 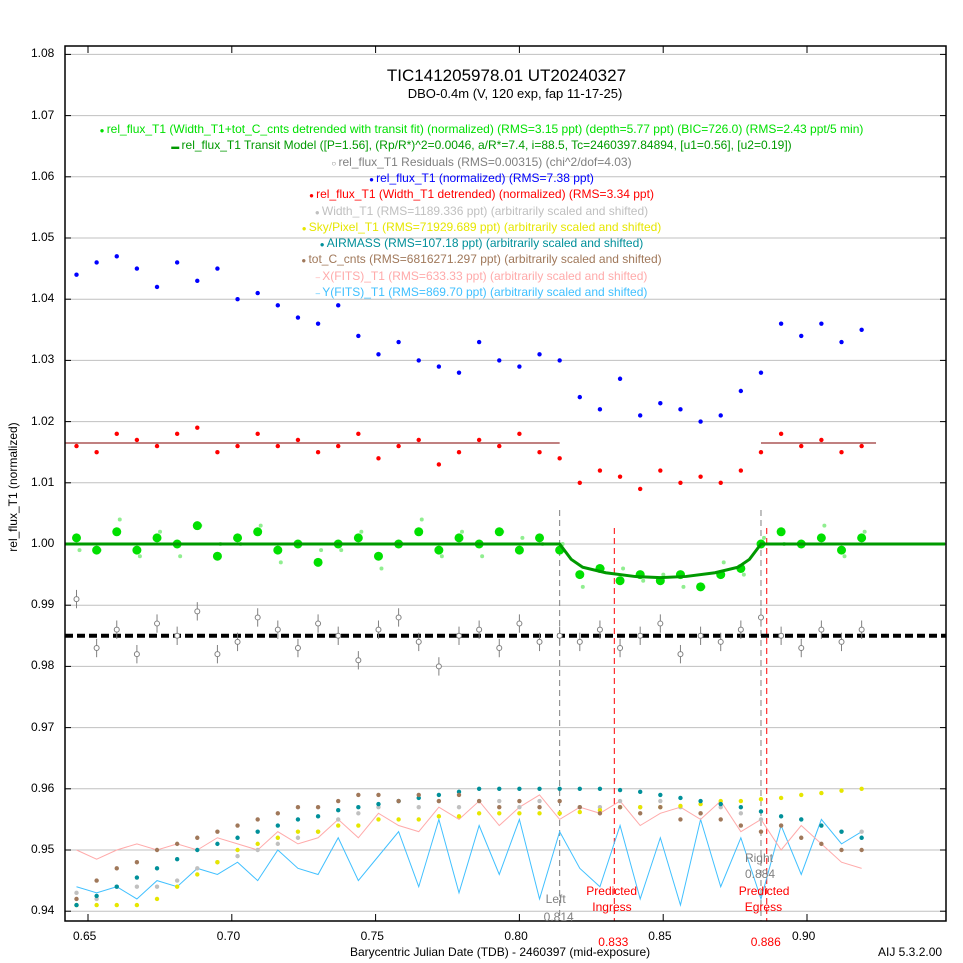 I want to click on chart-subtitle: DBO-0.4m (V, 120 exp, fap 11-17-25), so click(x=515, y=93).